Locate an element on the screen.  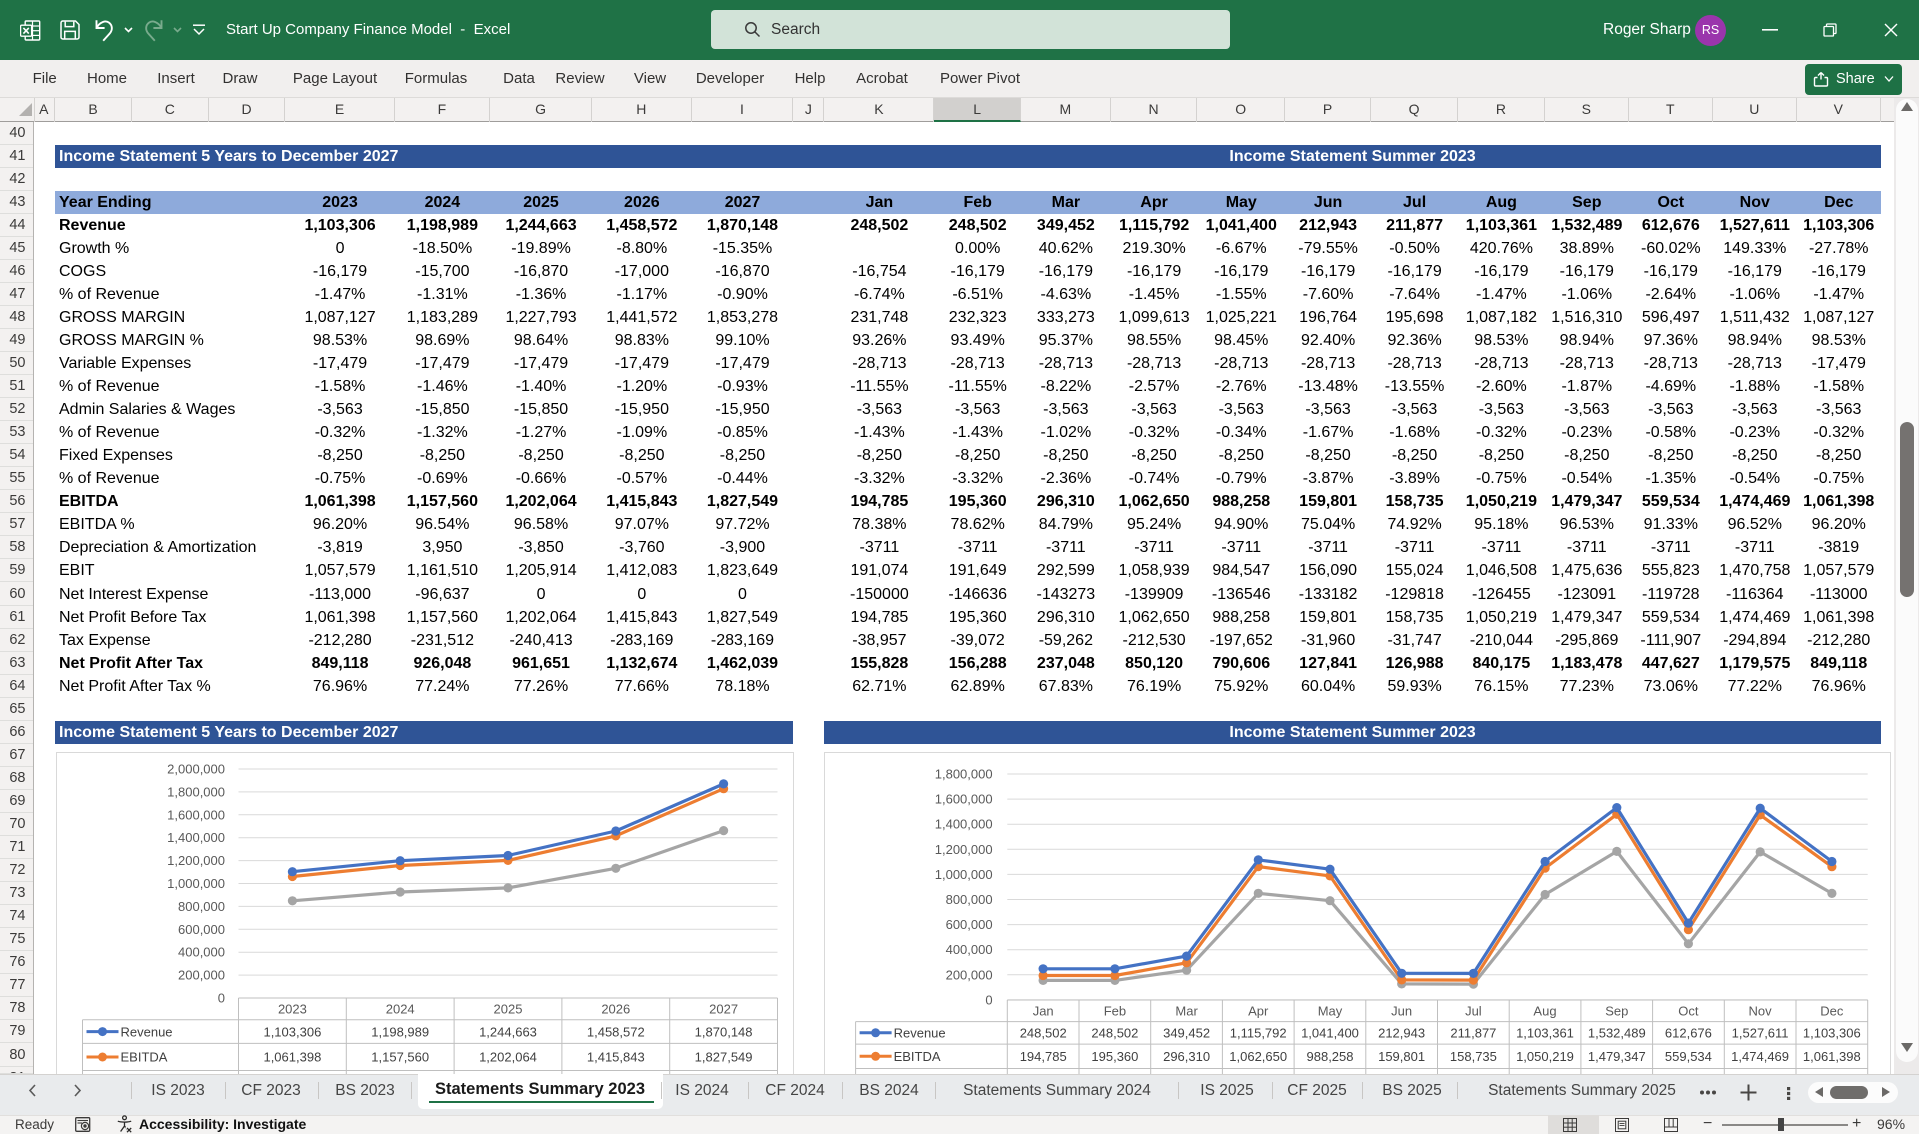
svg-text: 1,870,148 is located at coordinates (723, 1031).